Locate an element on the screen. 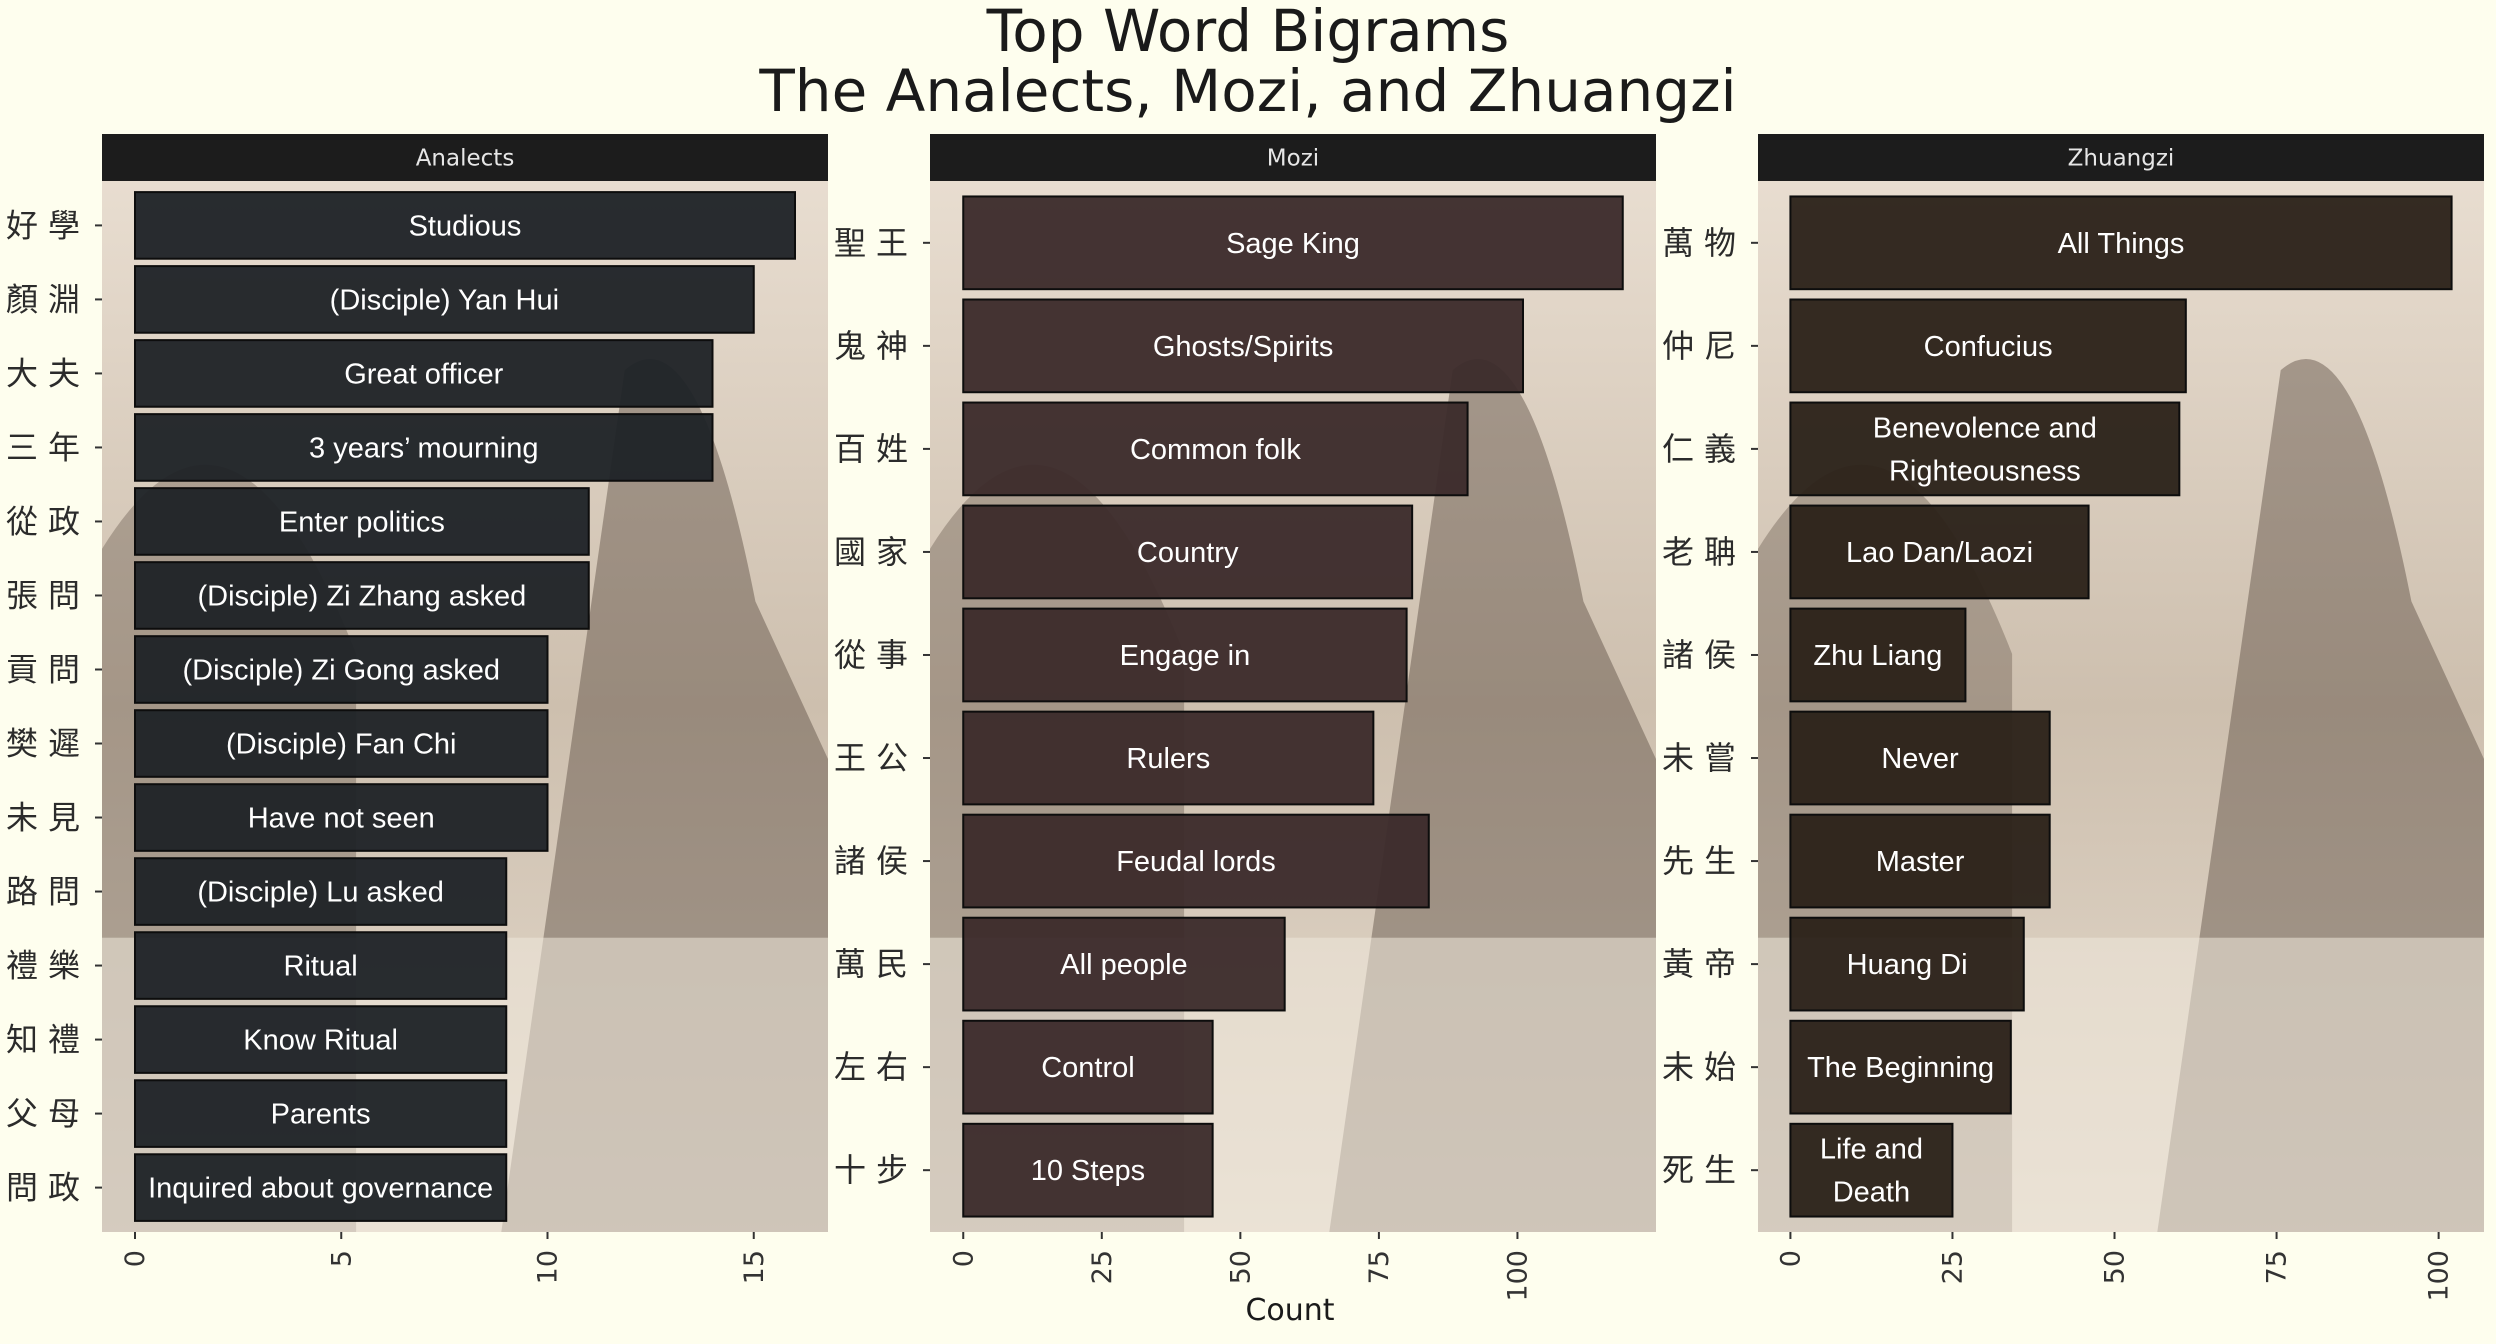  y-tick-label: 未見 is located at coordinates (48, 818).